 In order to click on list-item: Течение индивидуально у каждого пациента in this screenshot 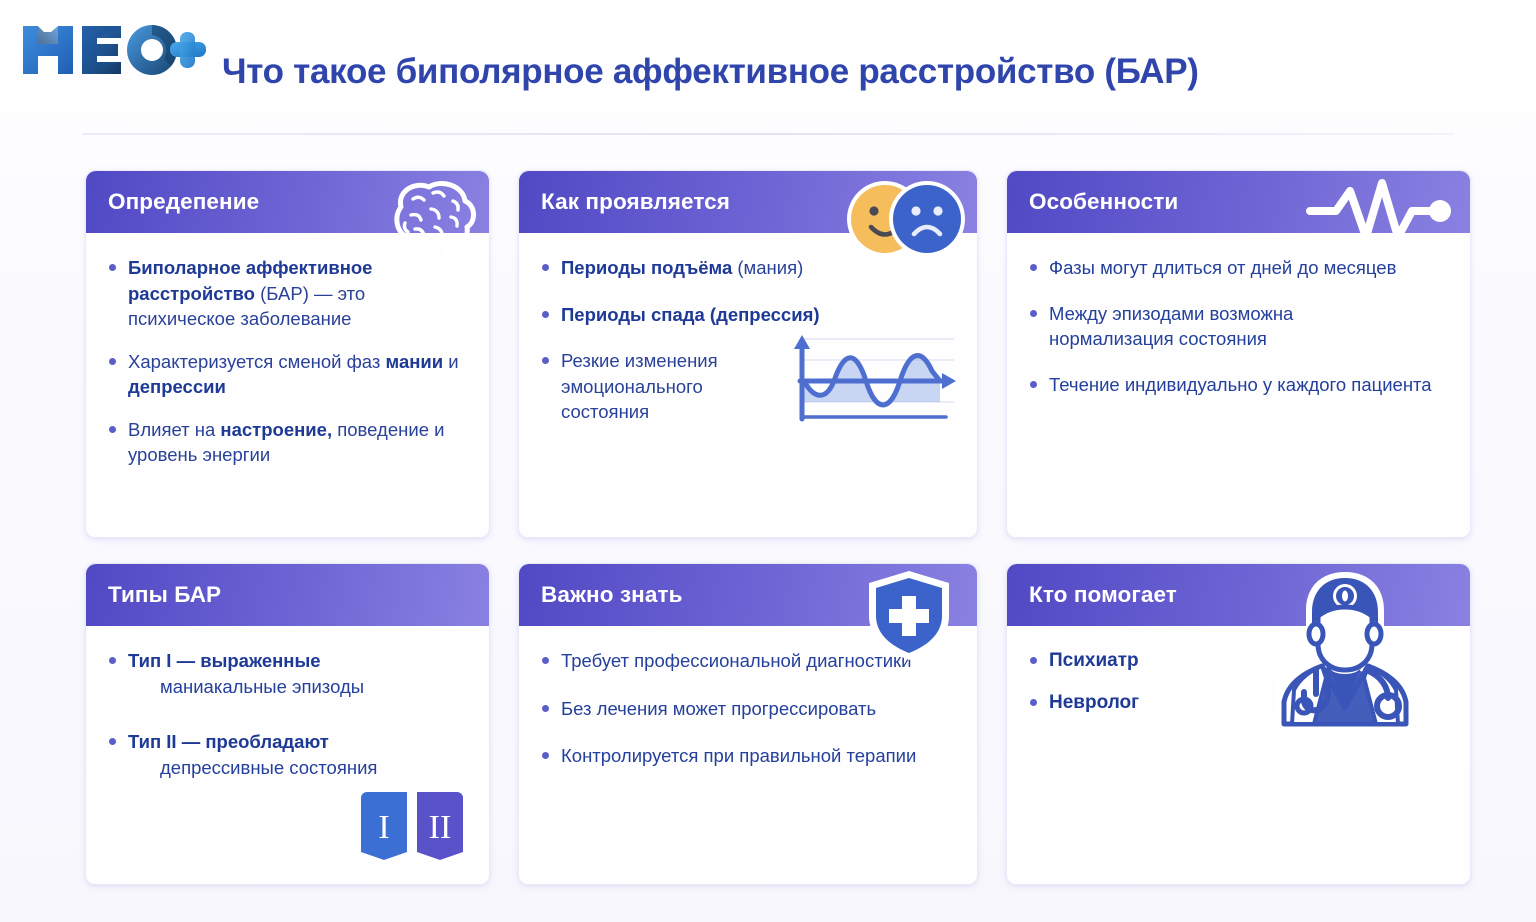, I will do `click(1238, 385)`.